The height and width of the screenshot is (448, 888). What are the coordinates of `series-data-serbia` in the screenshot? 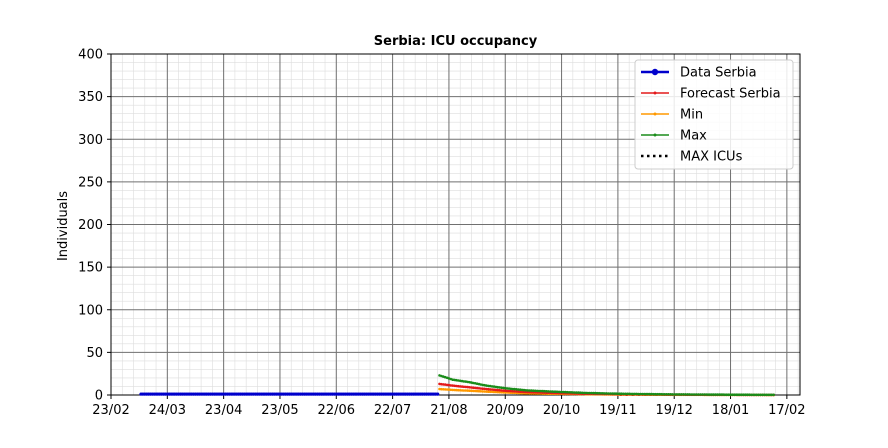 It's located at (289, 394).